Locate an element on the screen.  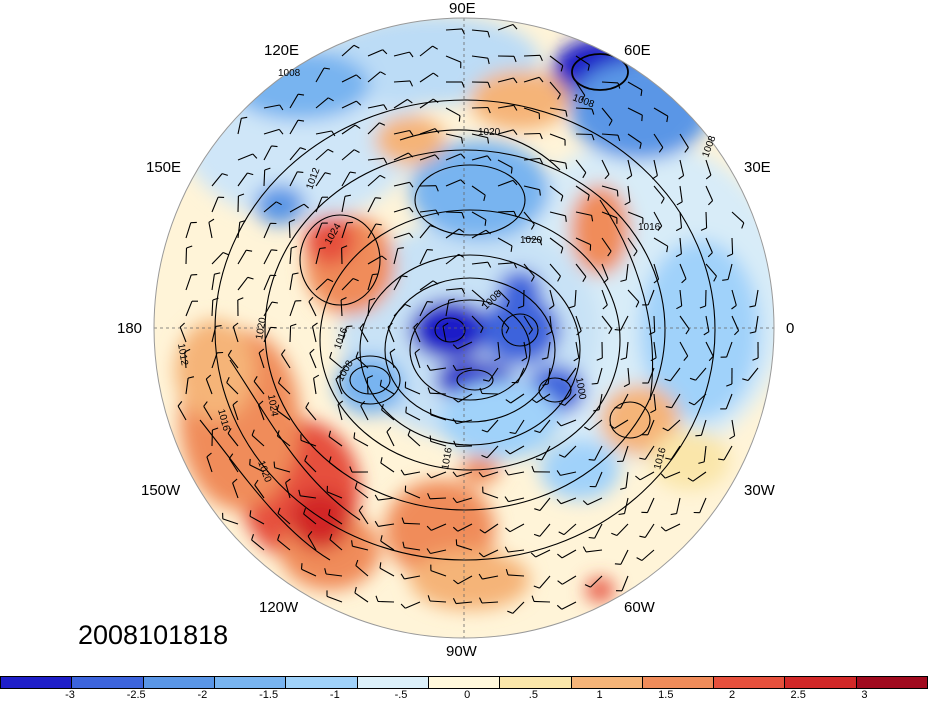
lon-label-90w: 90W is located at coordinates (461, 651).